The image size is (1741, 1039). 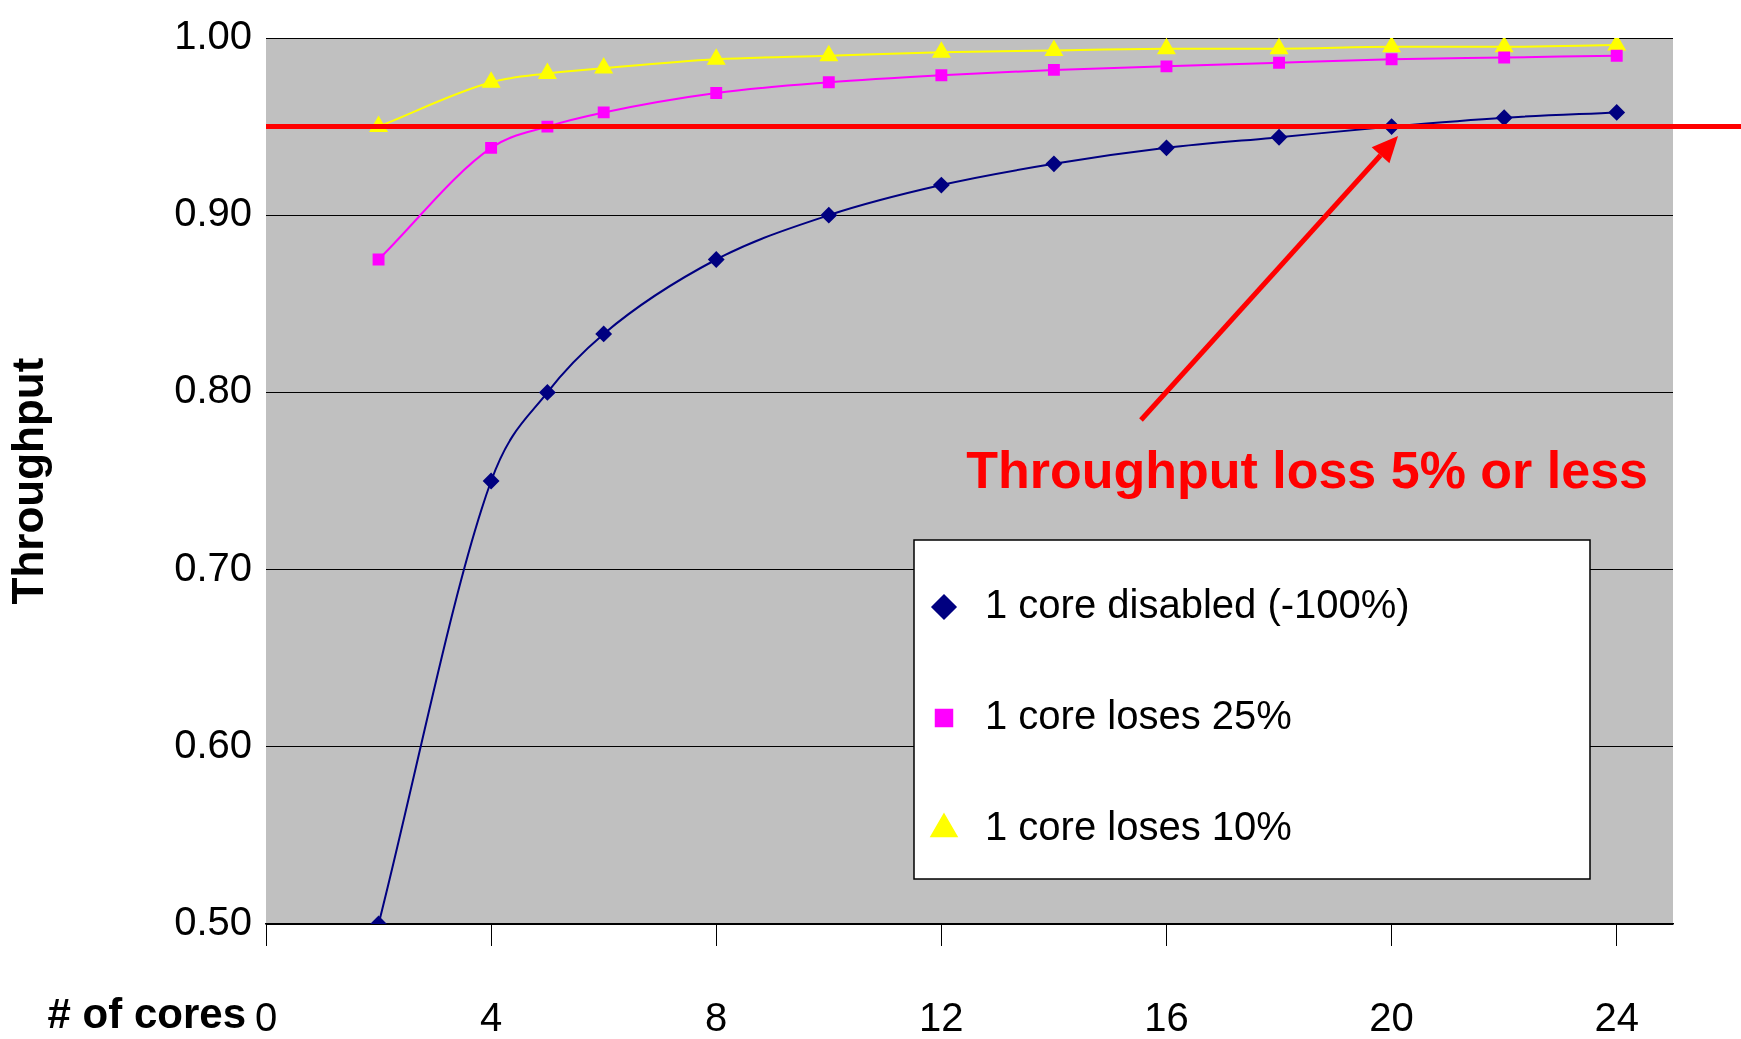 What do you see at coordinates (27, 481) in the screenshot?
I see `y-axis-title: Throughput` at bounding box center [27, 481].